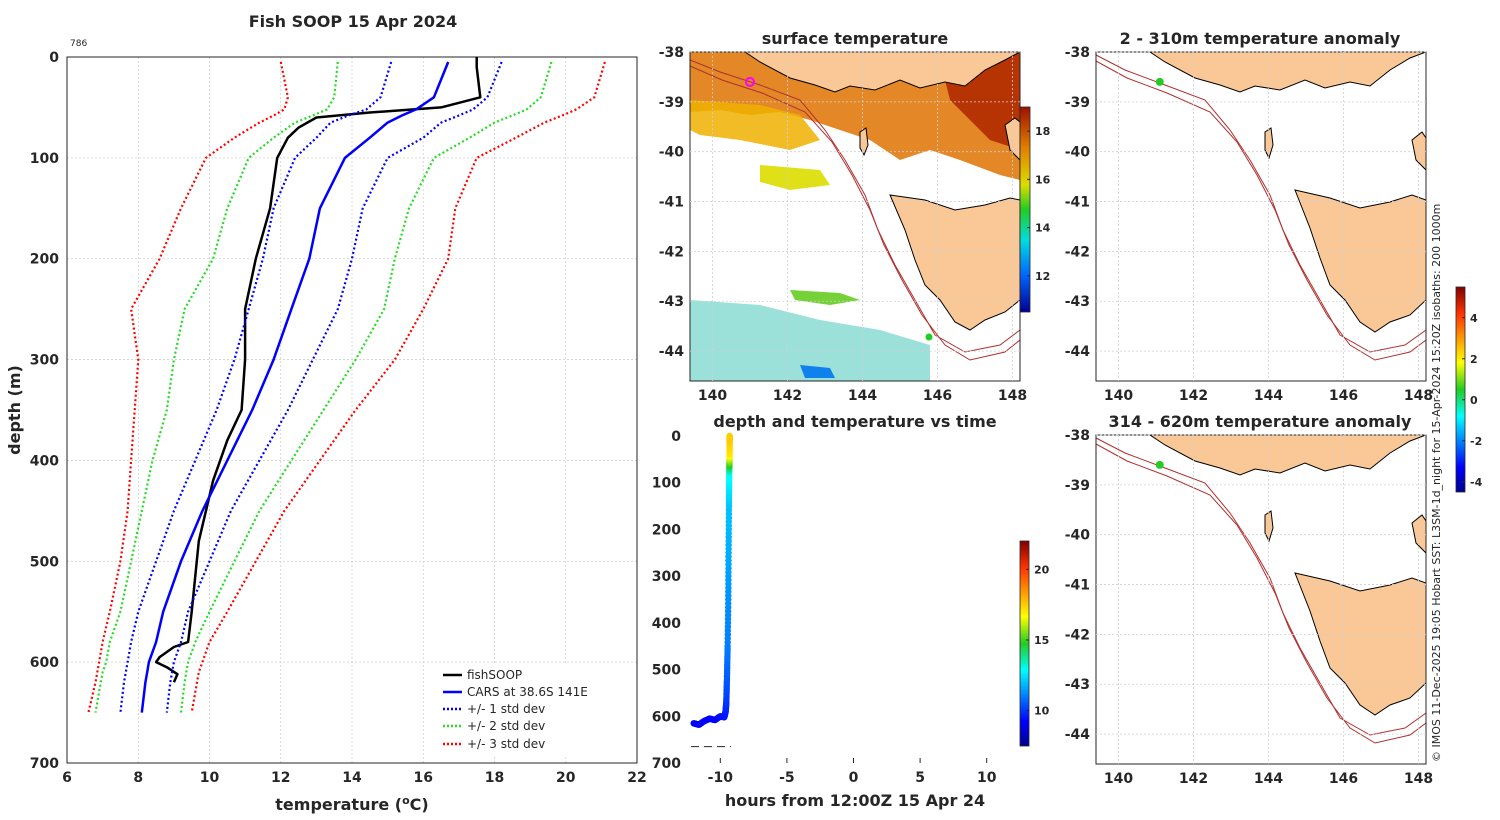 This screenshot has width=1500, height=820. I want to click on anomaly2-land-mainland, so click(1287, 455).